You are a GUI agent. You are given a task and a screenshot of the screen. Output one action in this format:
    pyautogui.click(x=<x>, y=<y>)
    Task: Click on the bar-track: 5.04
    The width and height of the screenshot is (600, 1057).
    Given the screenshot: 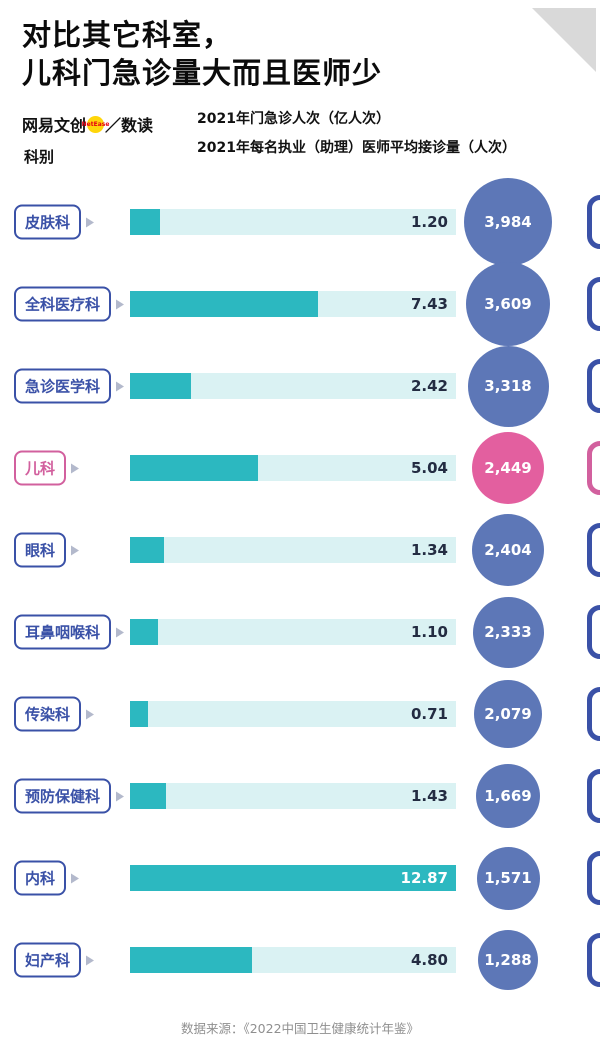 What is the action you would take?
    pyautogui.click(x=293, y=468)
    